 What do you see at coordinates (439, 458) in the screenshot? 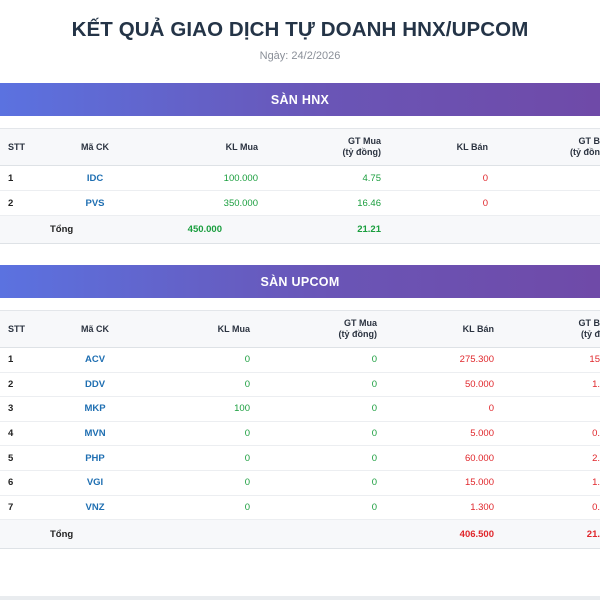
I see `kl-ban-value: 60.000` at bounding box center [439, 458].